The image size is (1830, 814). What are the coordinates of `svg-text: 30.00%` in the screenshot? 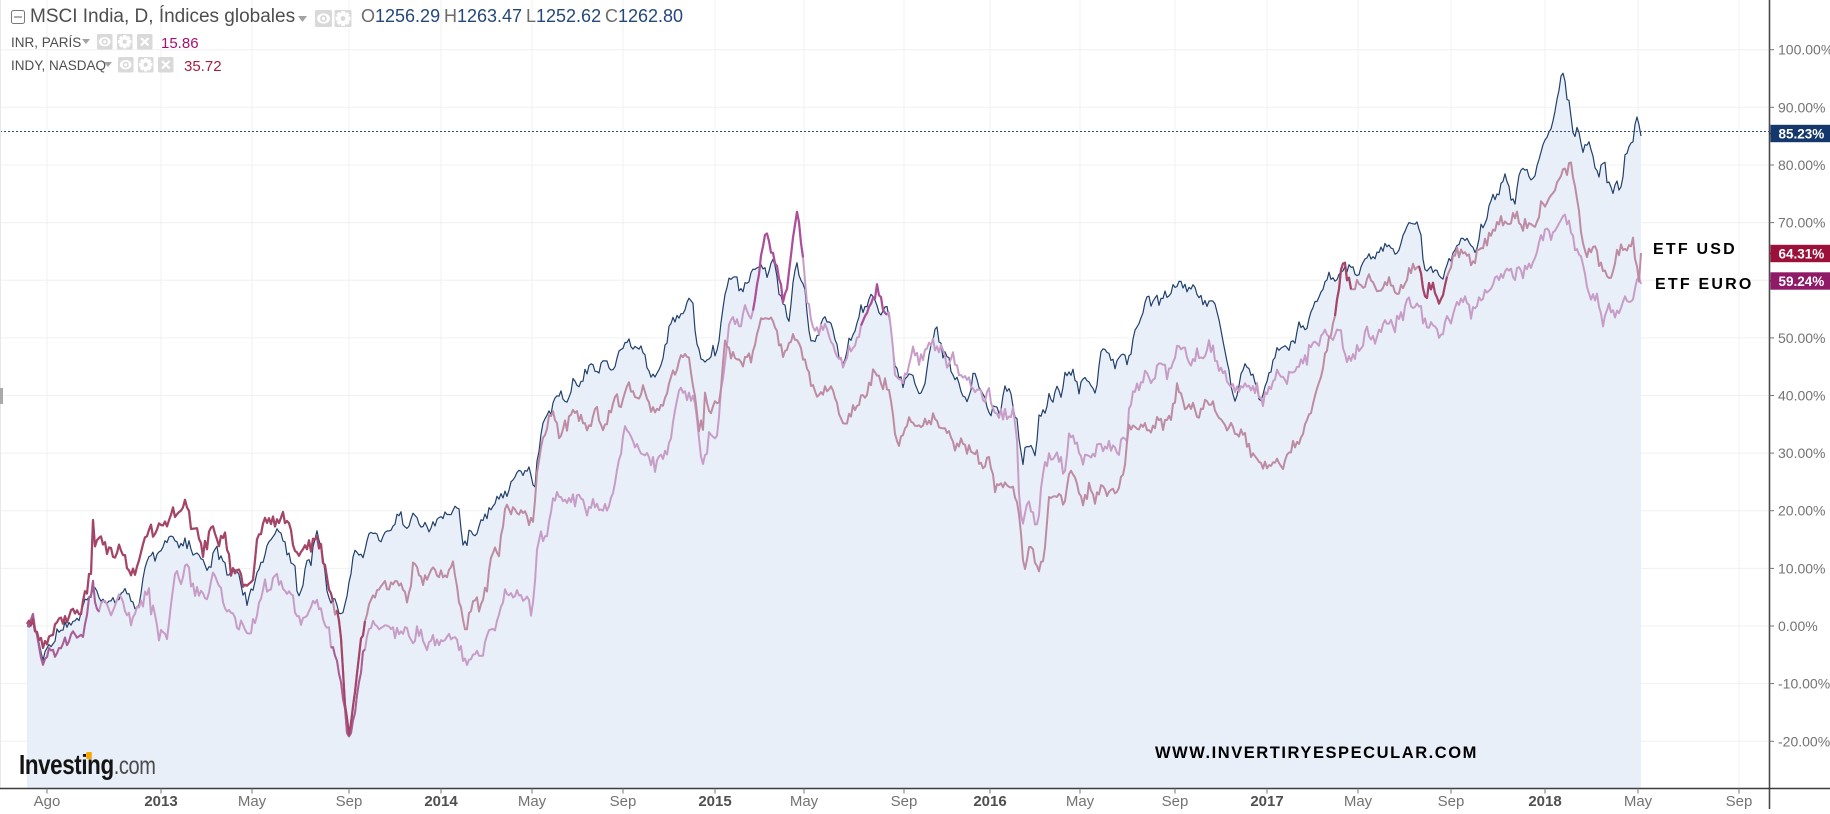 It's located at (1801, 453).